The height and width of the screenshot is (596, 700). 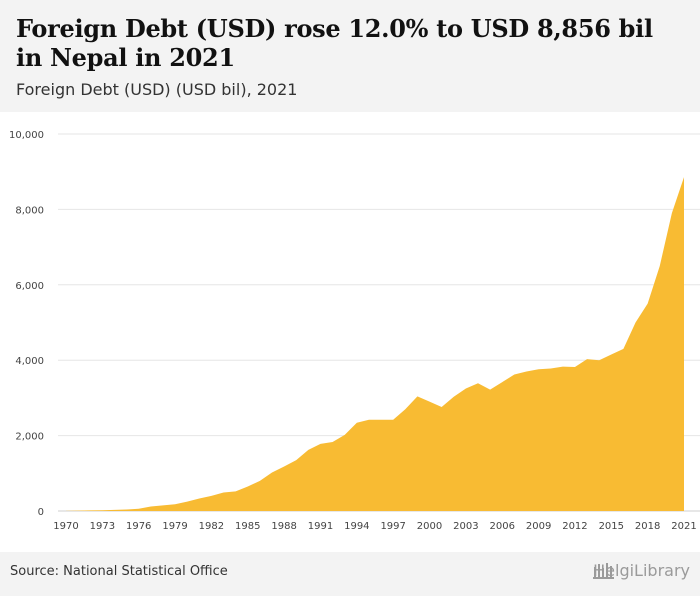 What do you see at coordinates (356, 526) in the screenshot?
I see `x-tick-label: 1994` at bounding box center [356, 526].